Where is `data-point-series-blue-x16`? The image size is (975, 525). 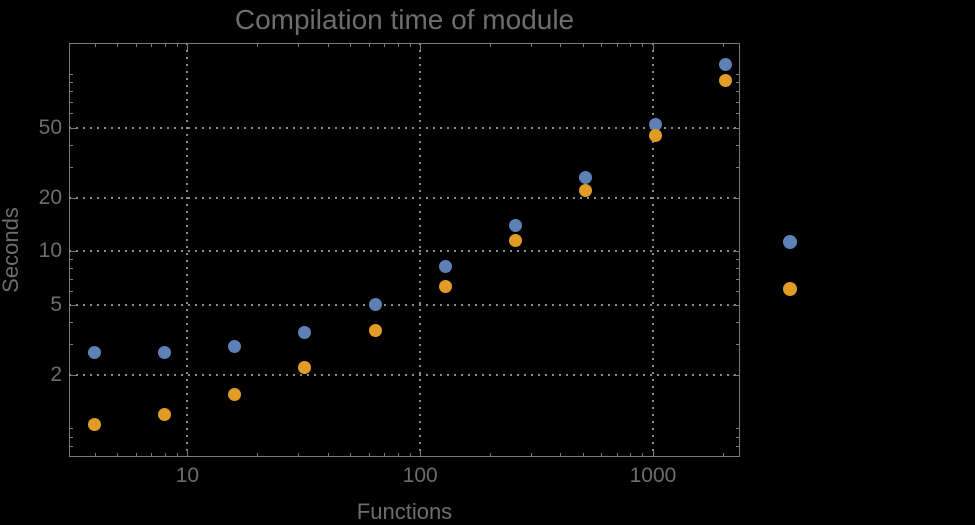
data-point-series-blue-x16 is located at coordinates (235, 347).